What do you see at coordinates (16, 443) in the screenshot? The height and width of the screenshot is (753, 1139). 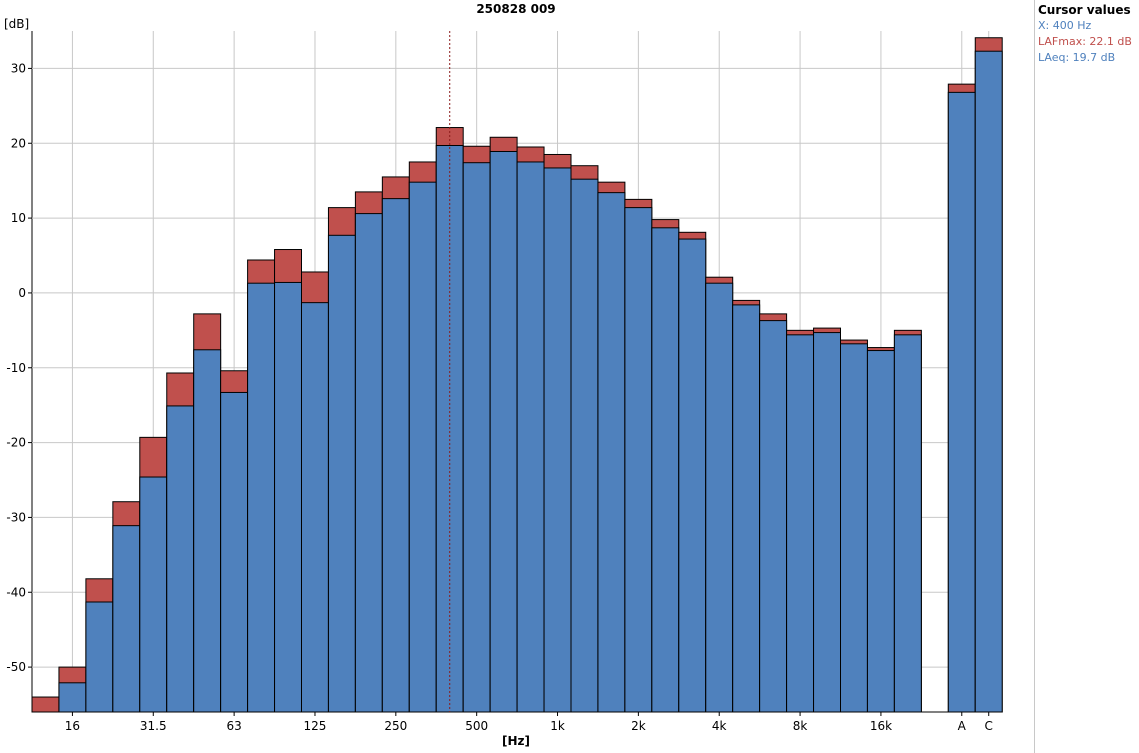 I see `y-tick-label: -20` at bounding box center [16, 443].